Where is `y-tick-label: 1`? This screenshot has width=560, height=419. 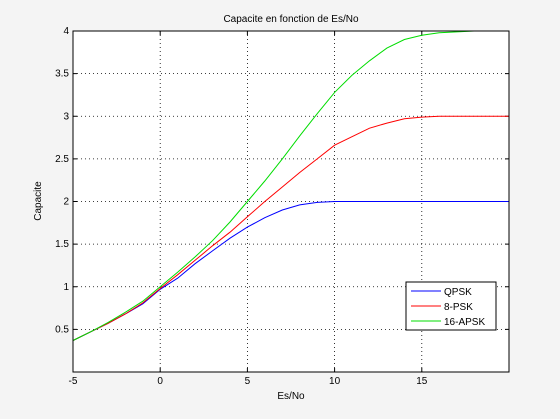 y-tick-label: 1 is located at coordinates (66, 287).